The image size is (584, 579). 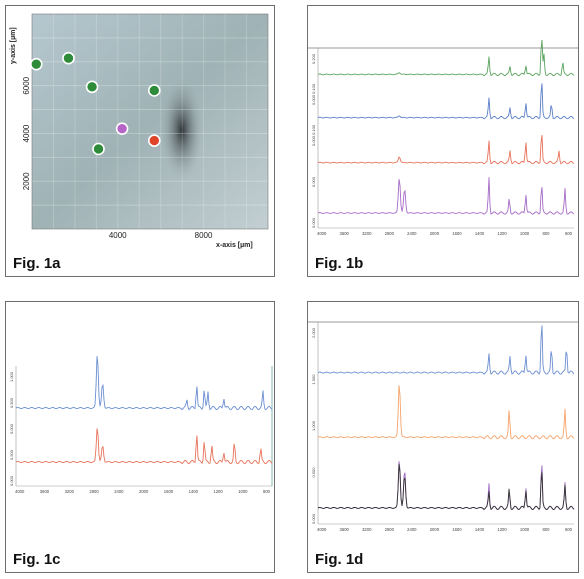 I want to click on figure-1a-label: Fig. 1a, so click(x=37, y=263).